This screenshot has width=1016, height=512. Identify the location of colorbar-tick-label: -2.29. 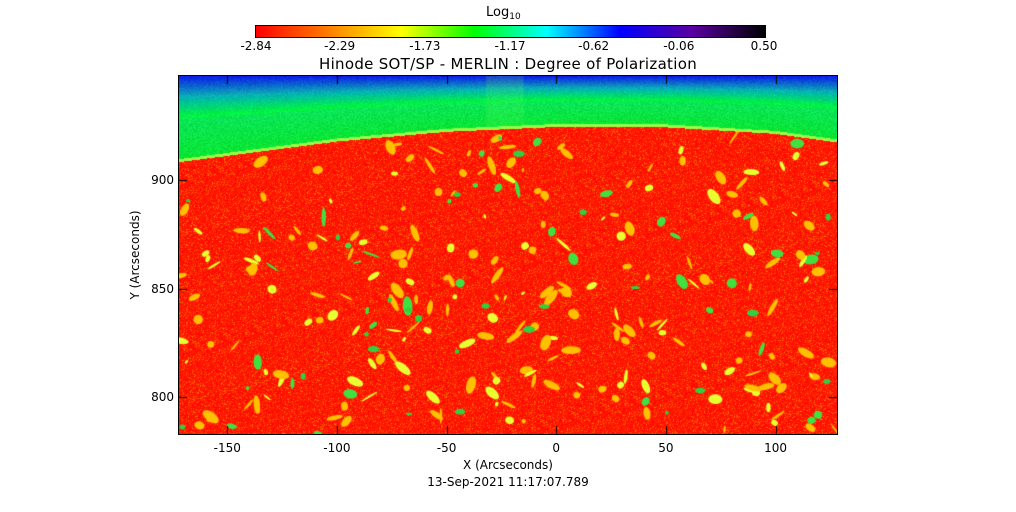
(340, 46).